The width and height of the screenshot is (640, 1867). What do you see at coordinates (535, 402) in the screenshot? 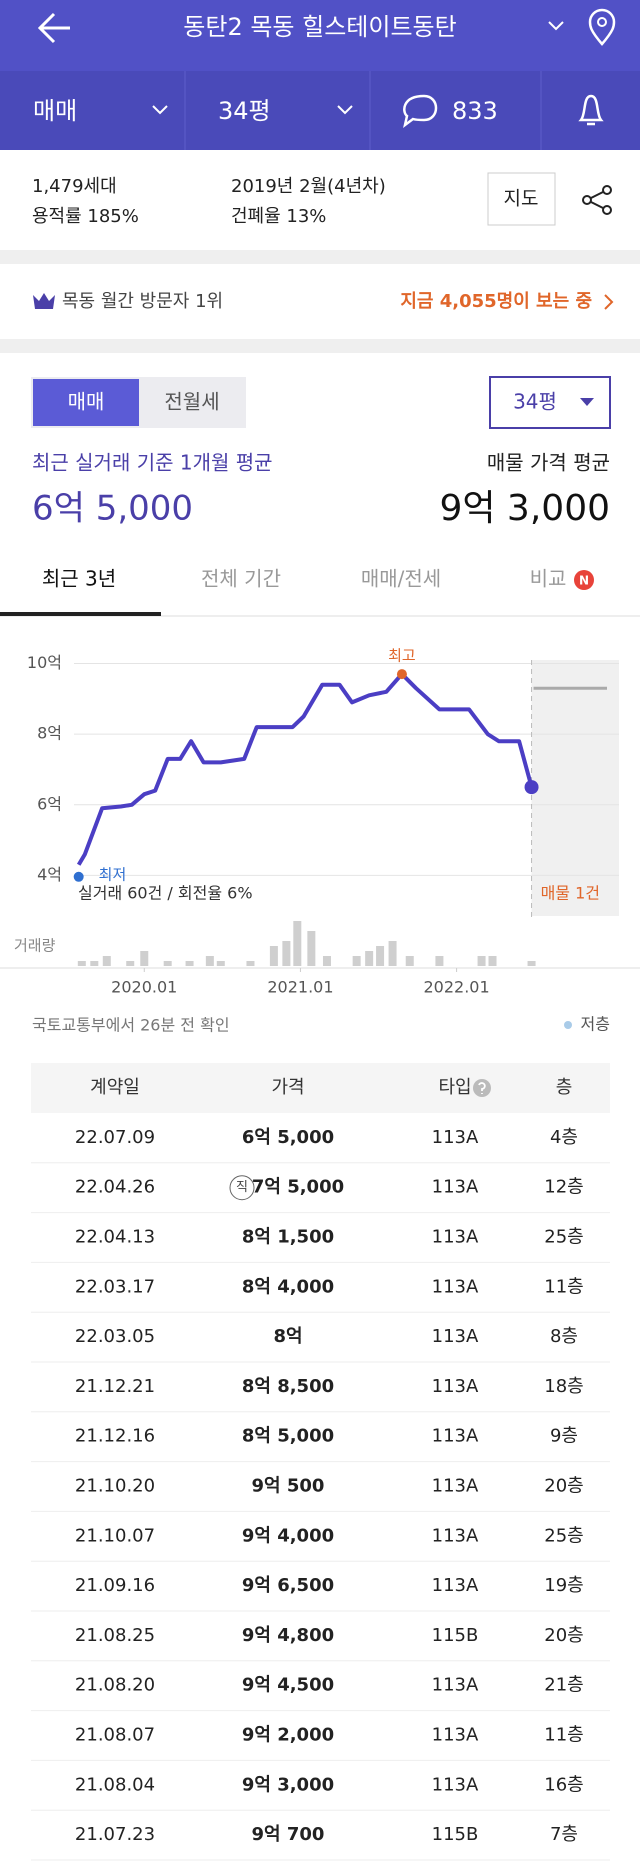
I see `size-dropdown-text: 34평` at bounding box center [535, 402].